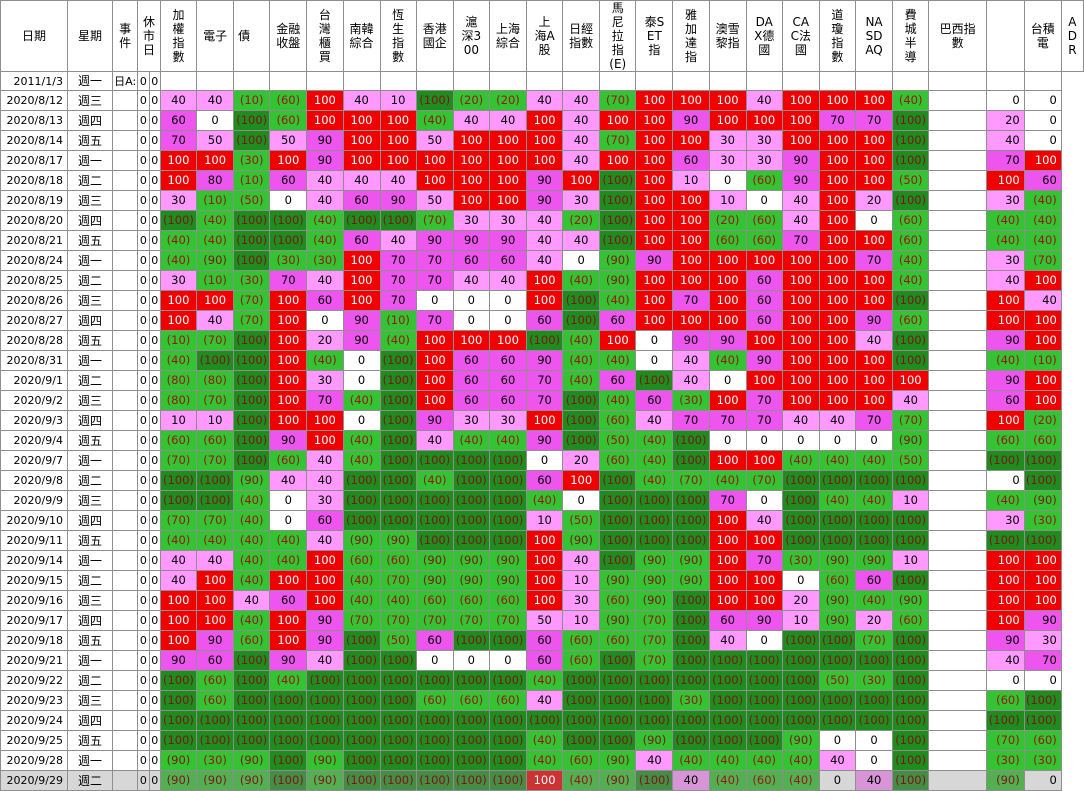  What do you see at coordinates (1042, 36) in the screenshot?
I see `header-tsmc: 台積電` at bounding box center [1042, 36].